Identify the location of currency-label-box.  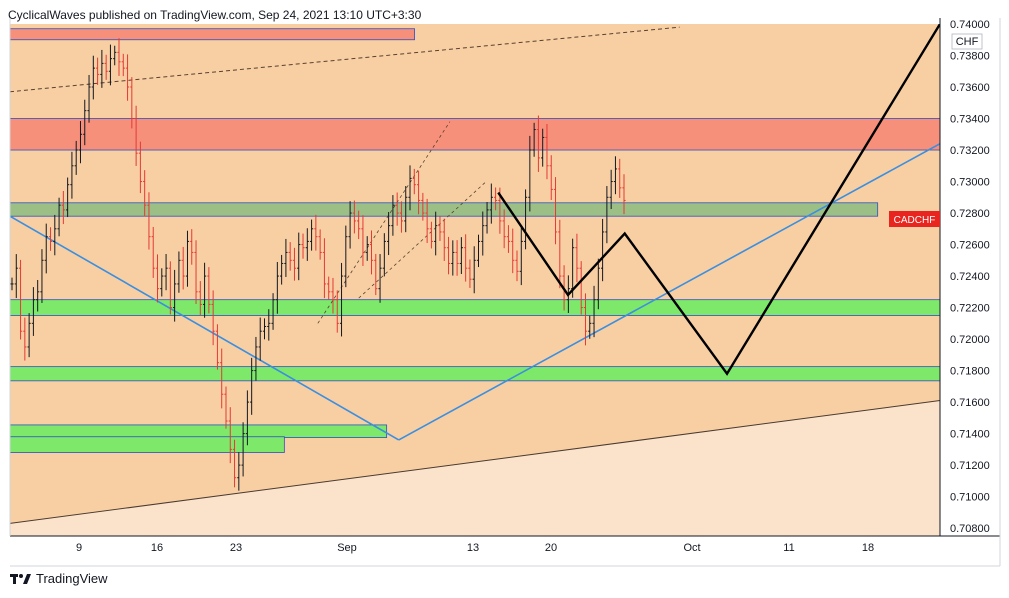
(967, 41).